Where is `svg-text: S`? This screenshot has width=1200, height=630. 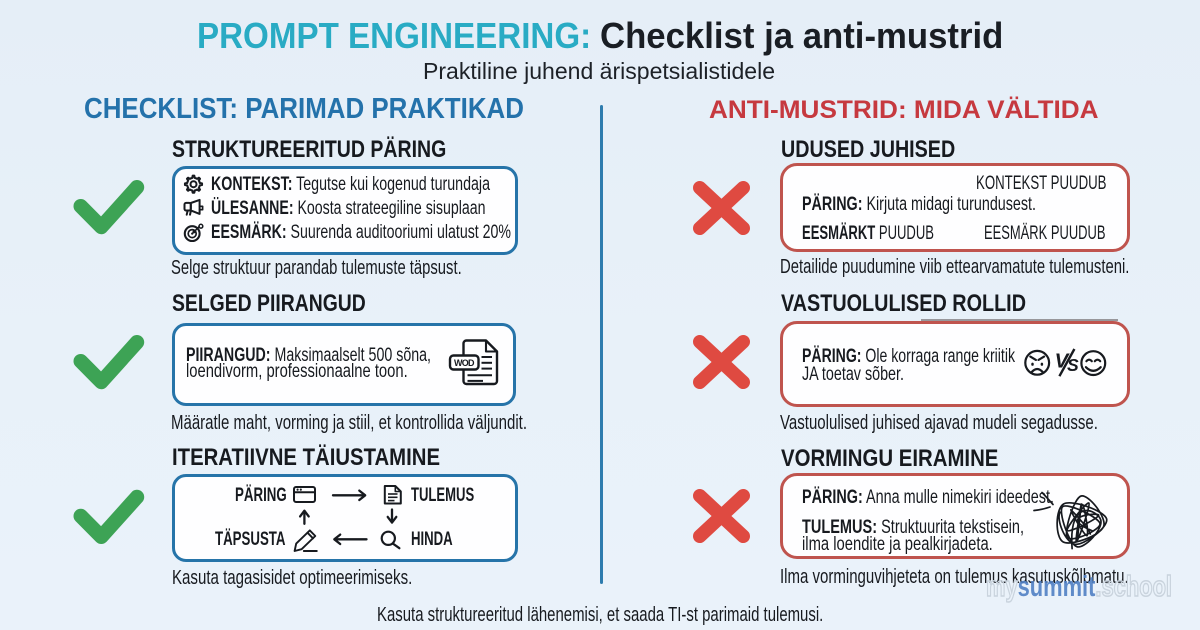 svg-text: S is located at coordinates (1073, 365).